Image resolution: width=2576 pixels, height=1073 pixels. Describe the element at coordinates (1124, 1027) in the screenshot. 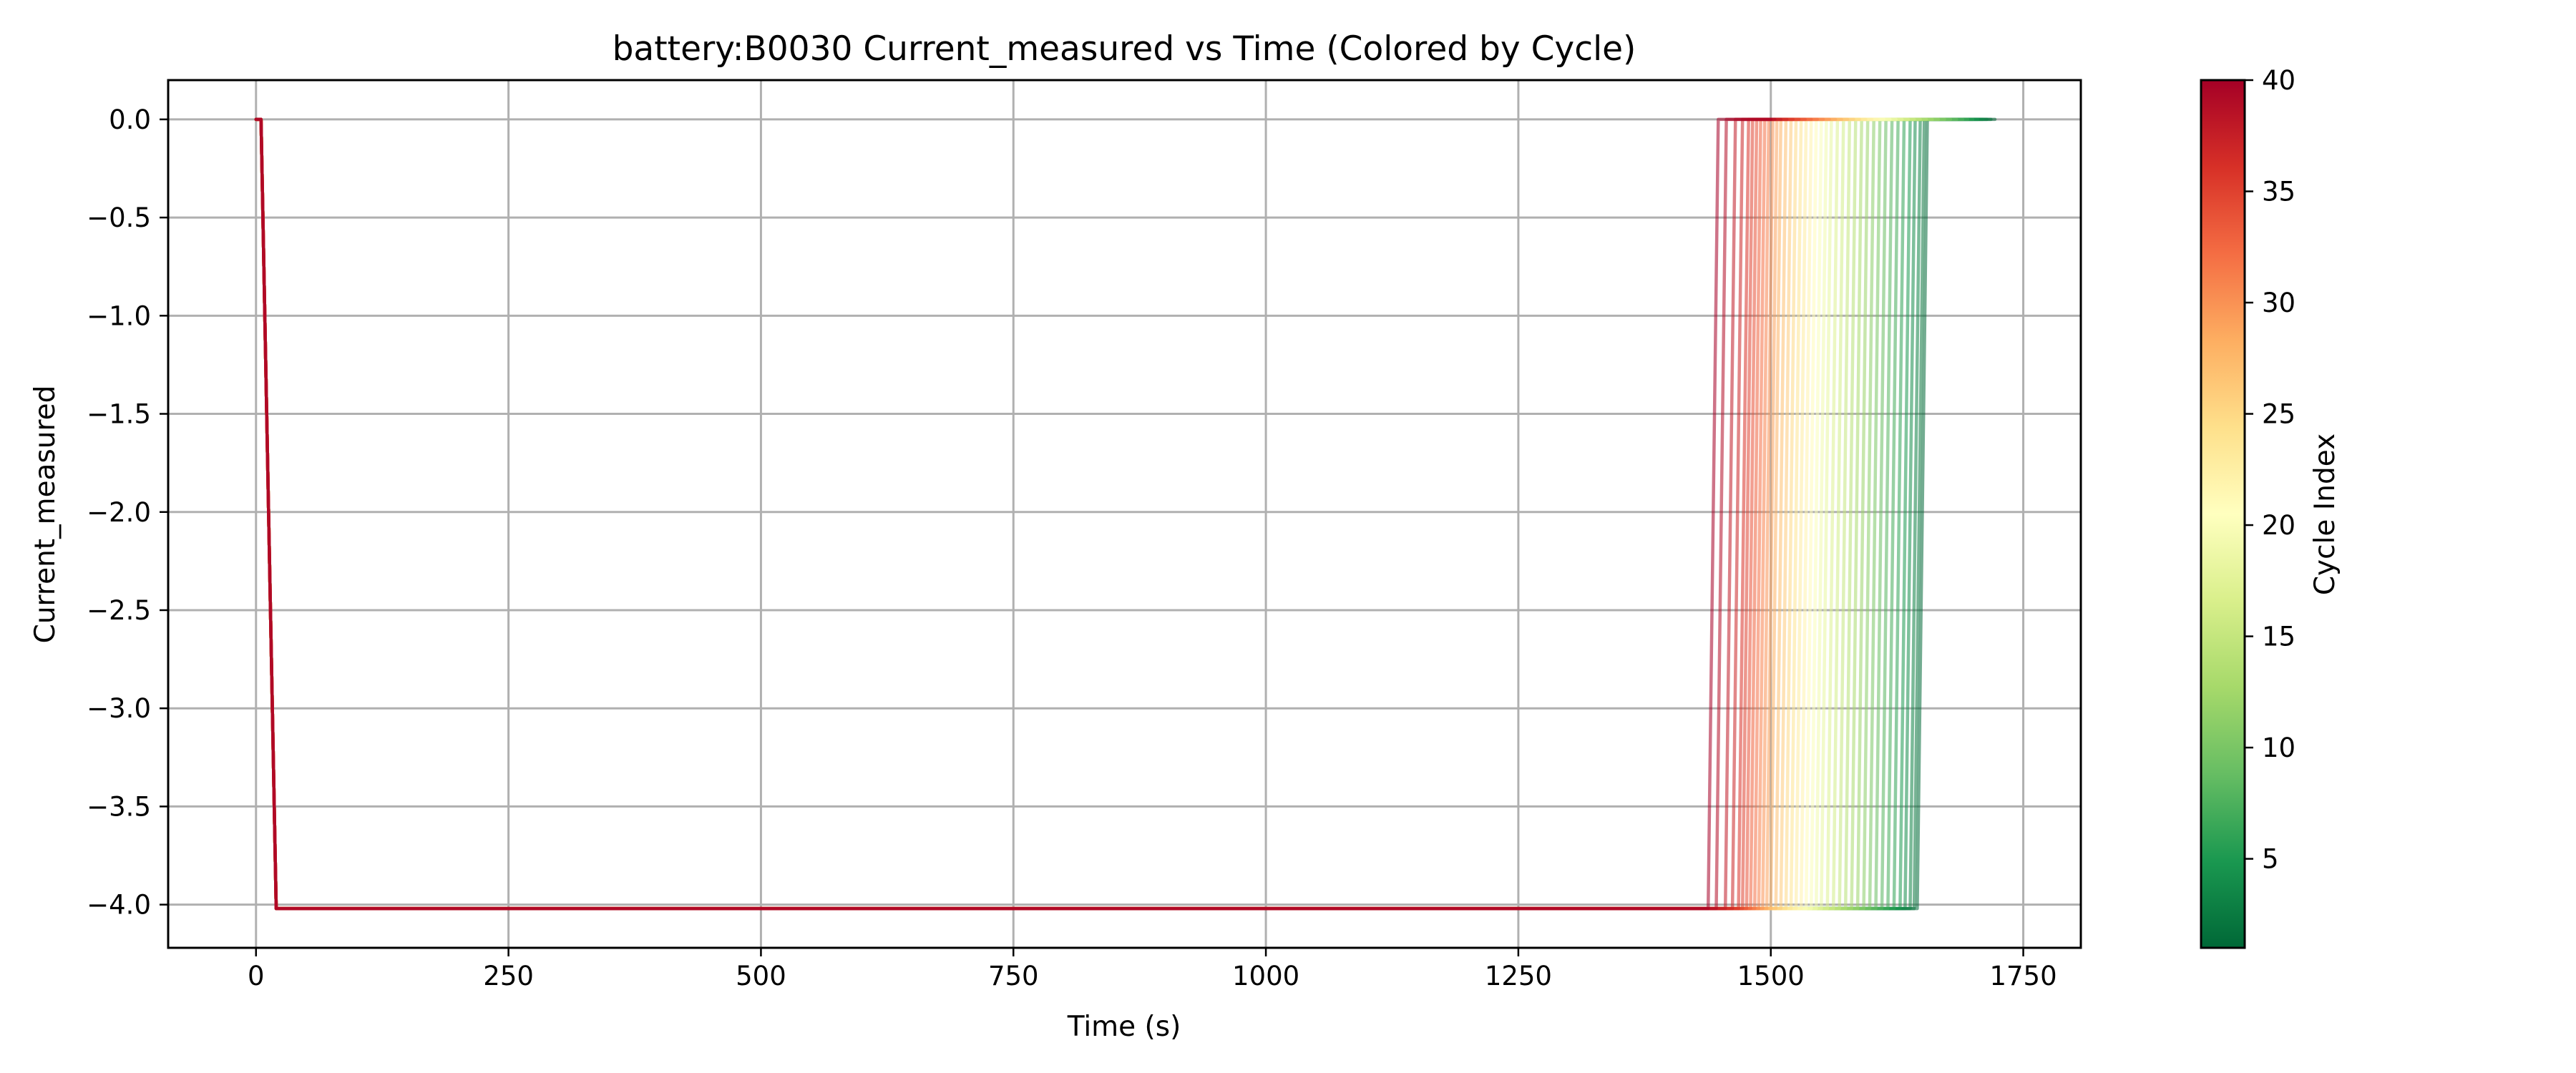

I see `x-axis-label: Time (s)` at that location.